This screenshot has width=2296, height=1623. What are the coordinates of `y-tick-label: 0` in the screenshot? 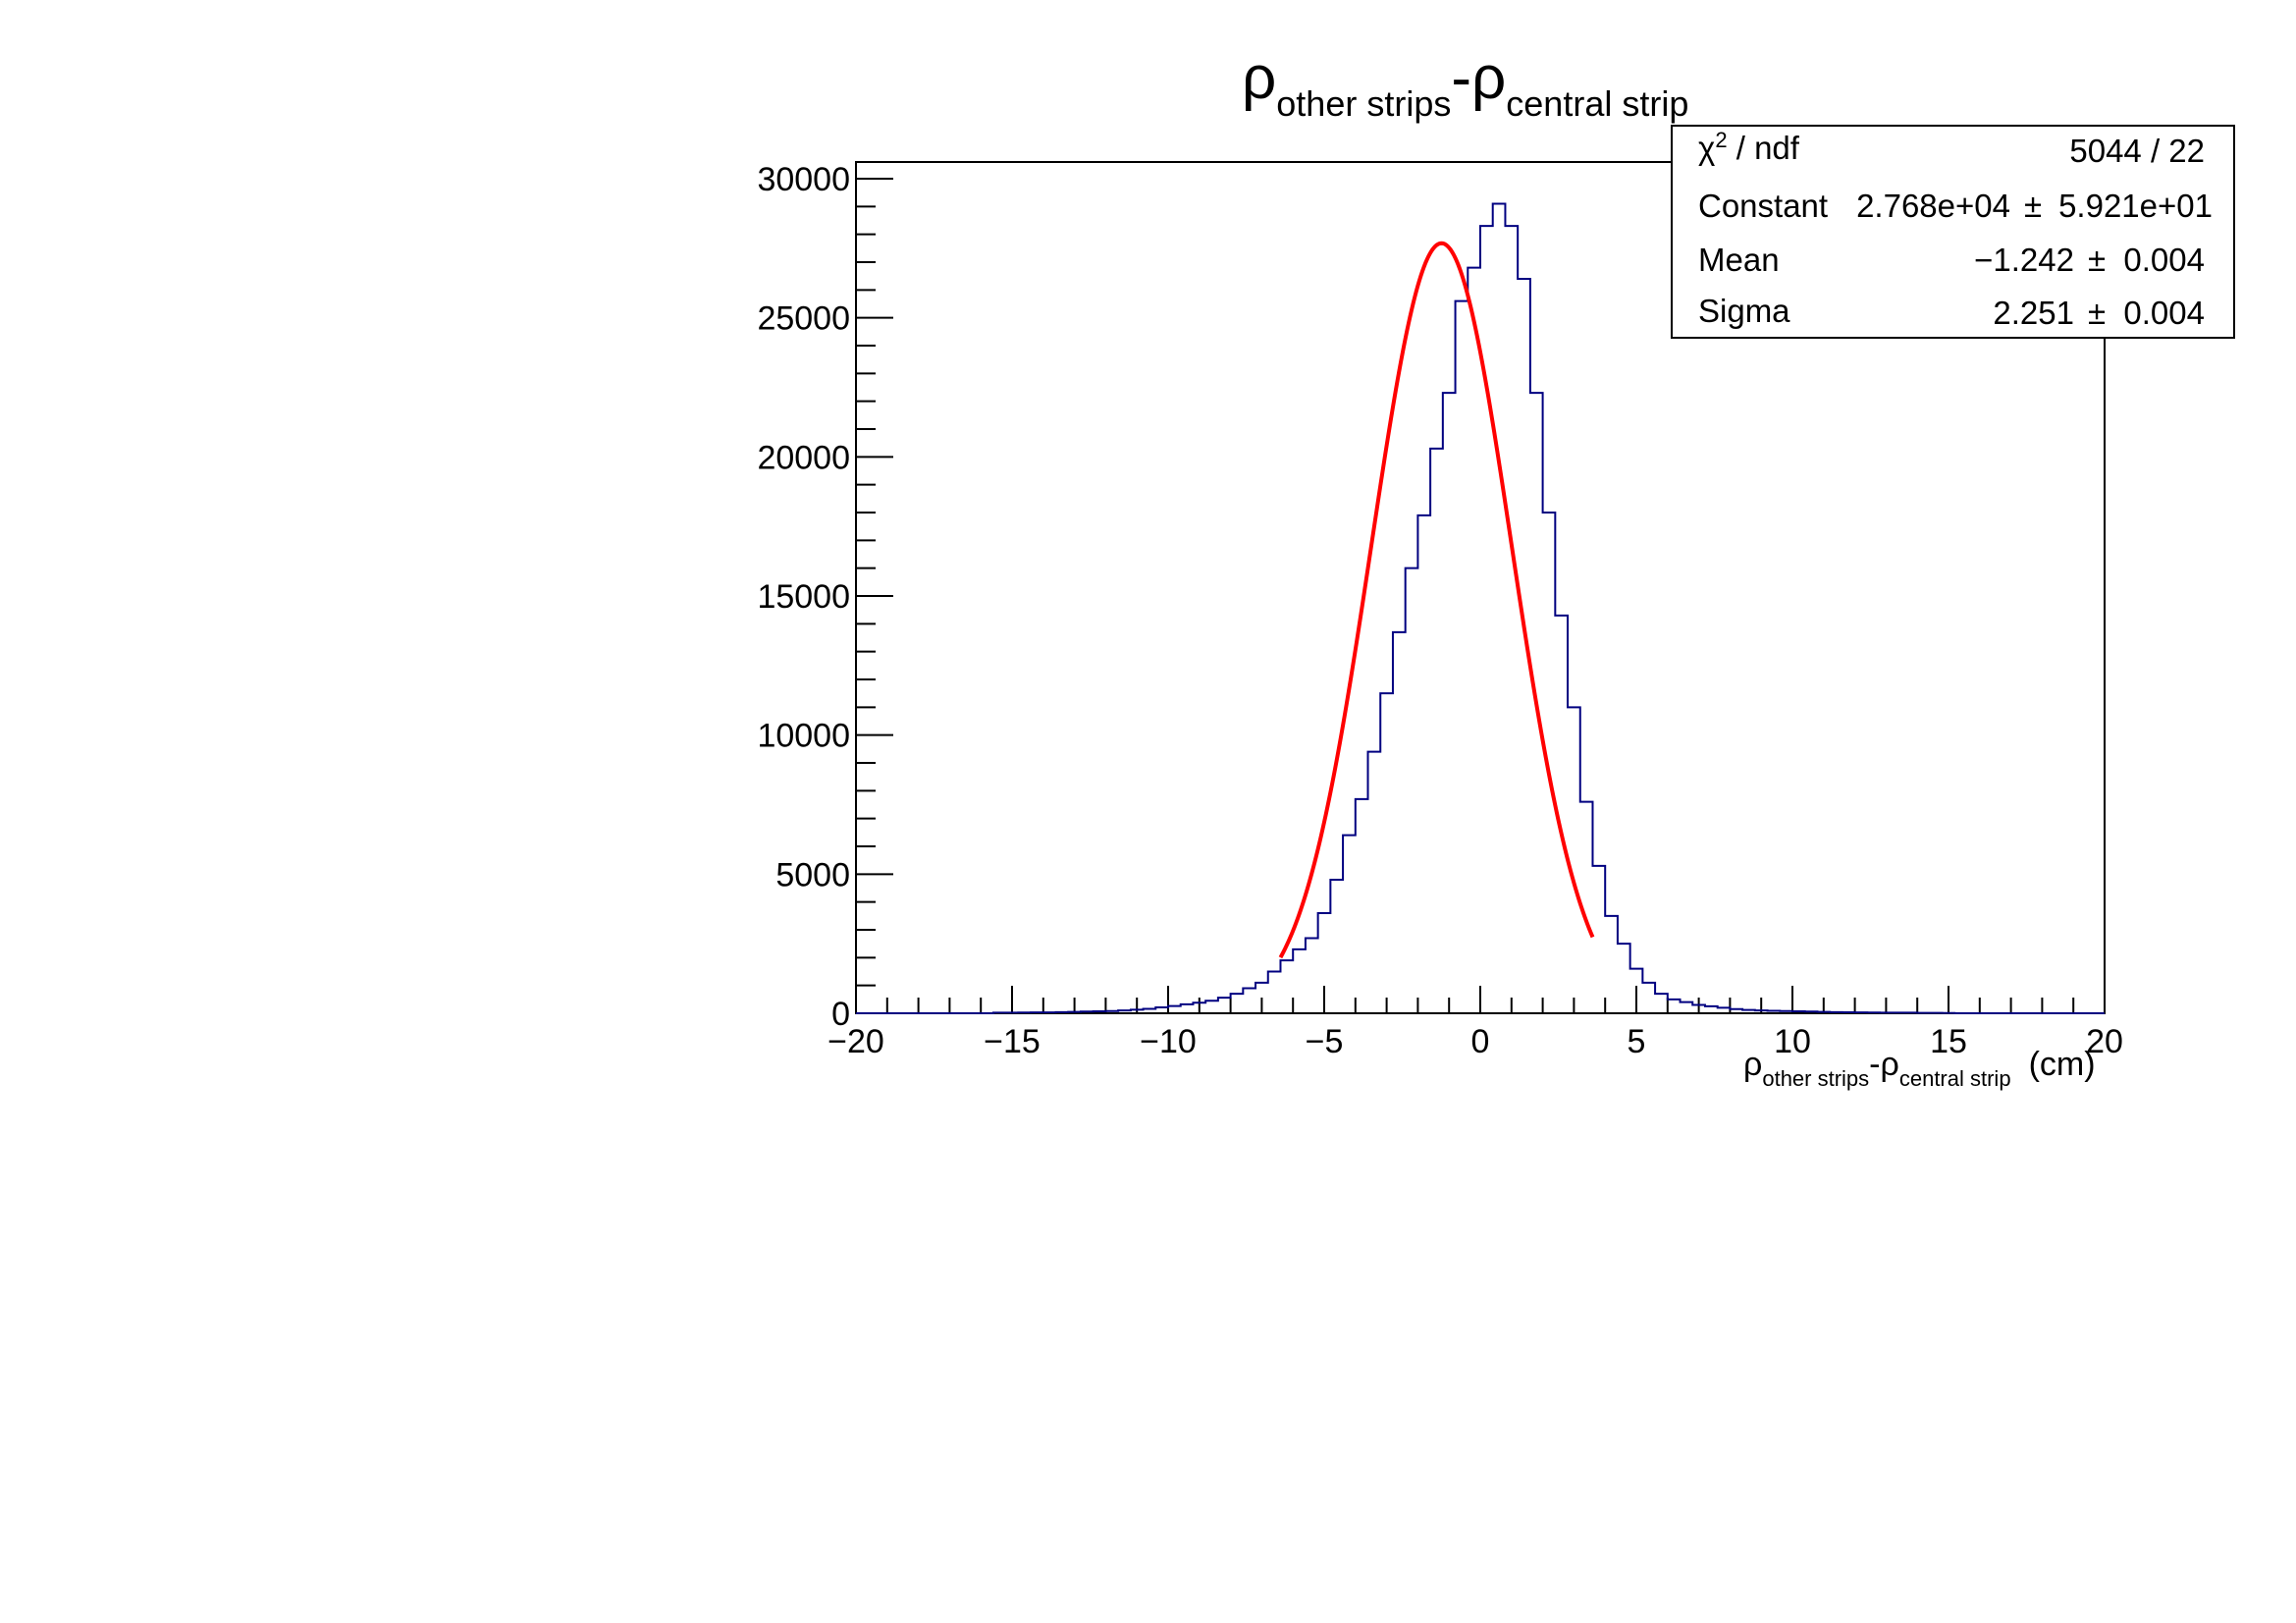 It's located at (841, 1015).